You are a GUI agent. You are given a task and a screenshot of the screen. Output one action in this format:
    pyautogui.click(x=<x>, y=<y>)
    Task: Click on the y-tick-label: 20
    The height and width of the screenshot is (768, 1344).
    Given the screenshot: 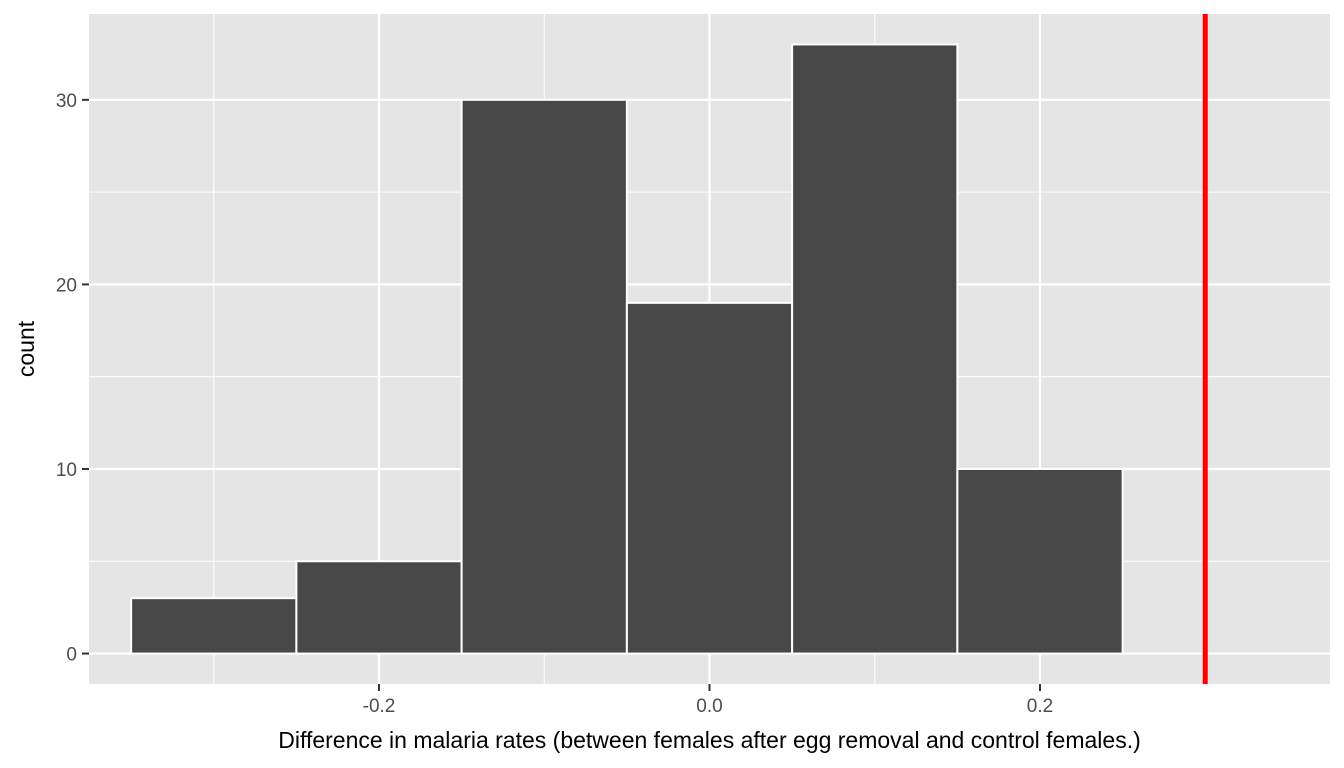 What is the action you would take?
    pyautogui.click(x=66, y=285)
    